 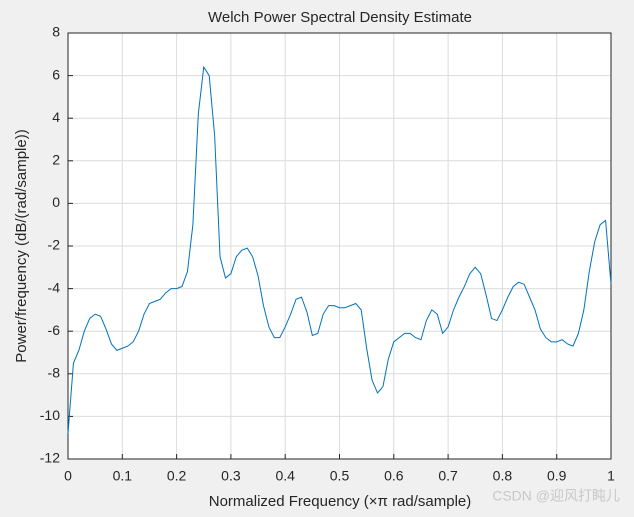 I want to click on y-tick-label: -4, so click(x=54, y=287).